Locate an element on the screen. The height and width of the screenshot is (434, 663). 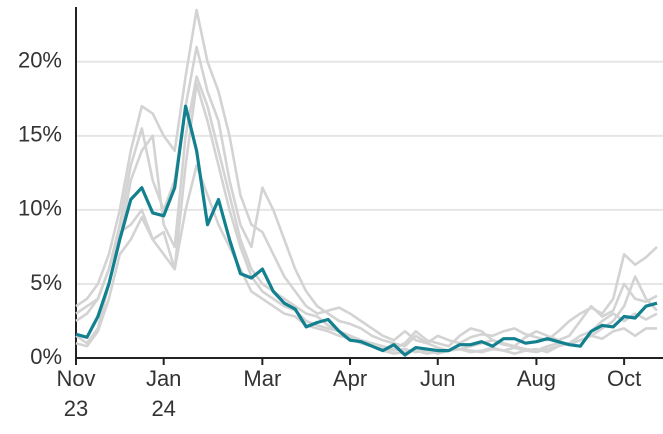
y-tick-label: 20% is located at coordinates (40, 60).